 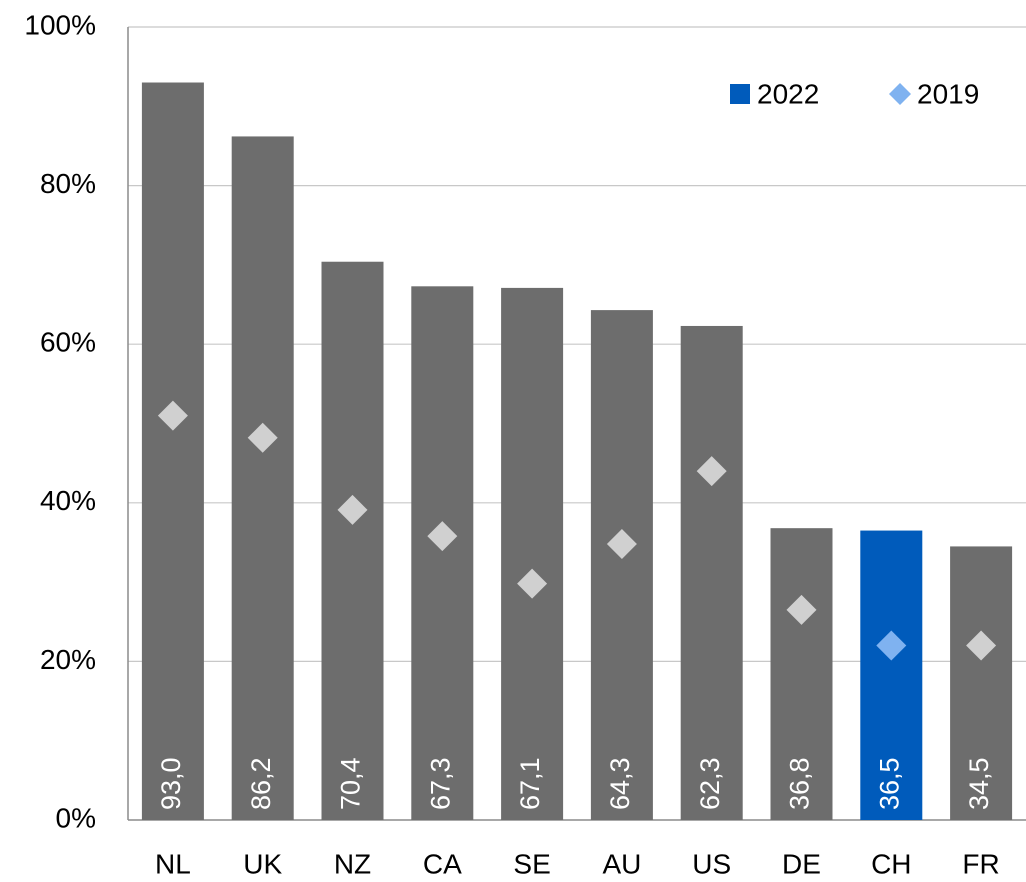 What do you see at coordinates (351, 783) in the screenshot?
I see `value-label: 70,4` at bounding box center [351, 783].